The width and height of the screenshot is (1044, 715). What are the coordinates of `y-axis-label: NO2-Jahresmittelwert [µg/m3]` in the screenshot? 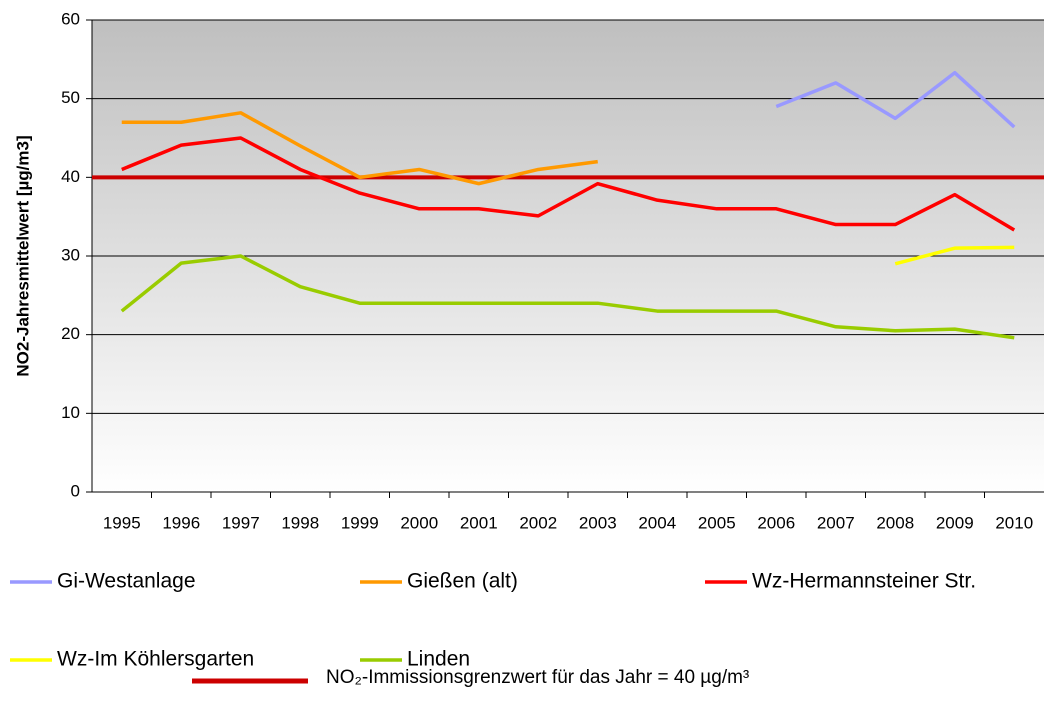 It's located at (22, 255).